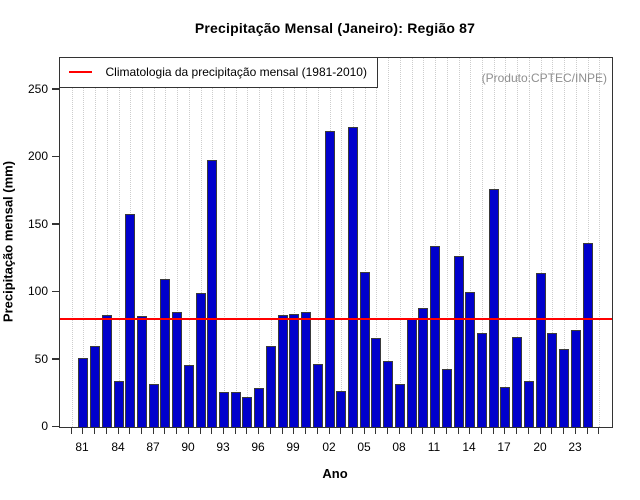  I want to click on x-tick-label: 96, so click(258, 447).